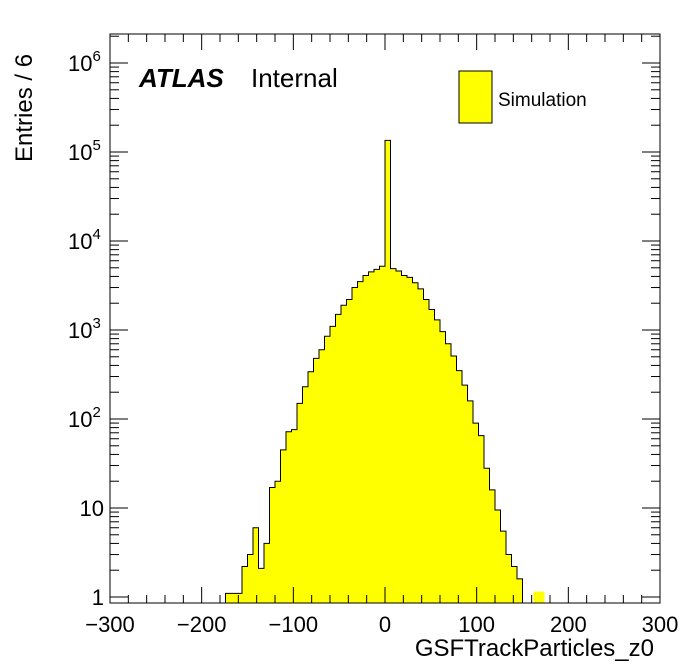 This screenshot has width=696, height=672. What do you see at coordinates (475, 97) in the screenshot?
I see `legend-swatch` at bounding box center [475, 97].